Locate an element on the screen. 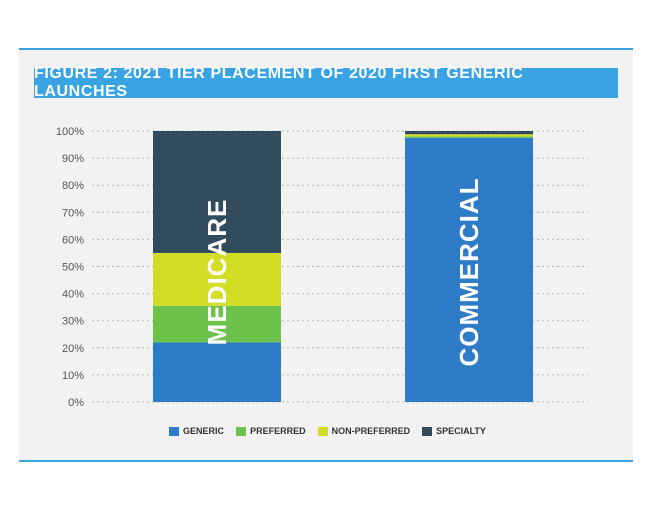 The image size is (655, 524). legend-label: GENERIC is located at coordinates (204, 431).